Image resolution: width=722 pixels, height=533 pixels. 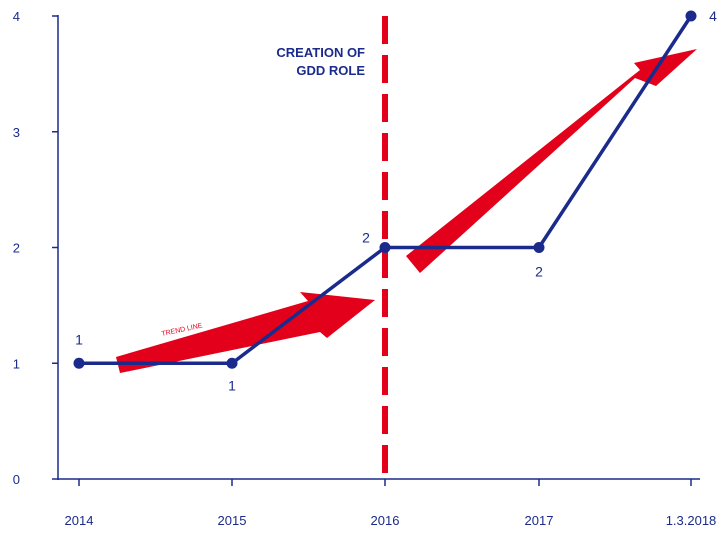 I want to click on y-tick-label: 4, so click(x=16, y=16).